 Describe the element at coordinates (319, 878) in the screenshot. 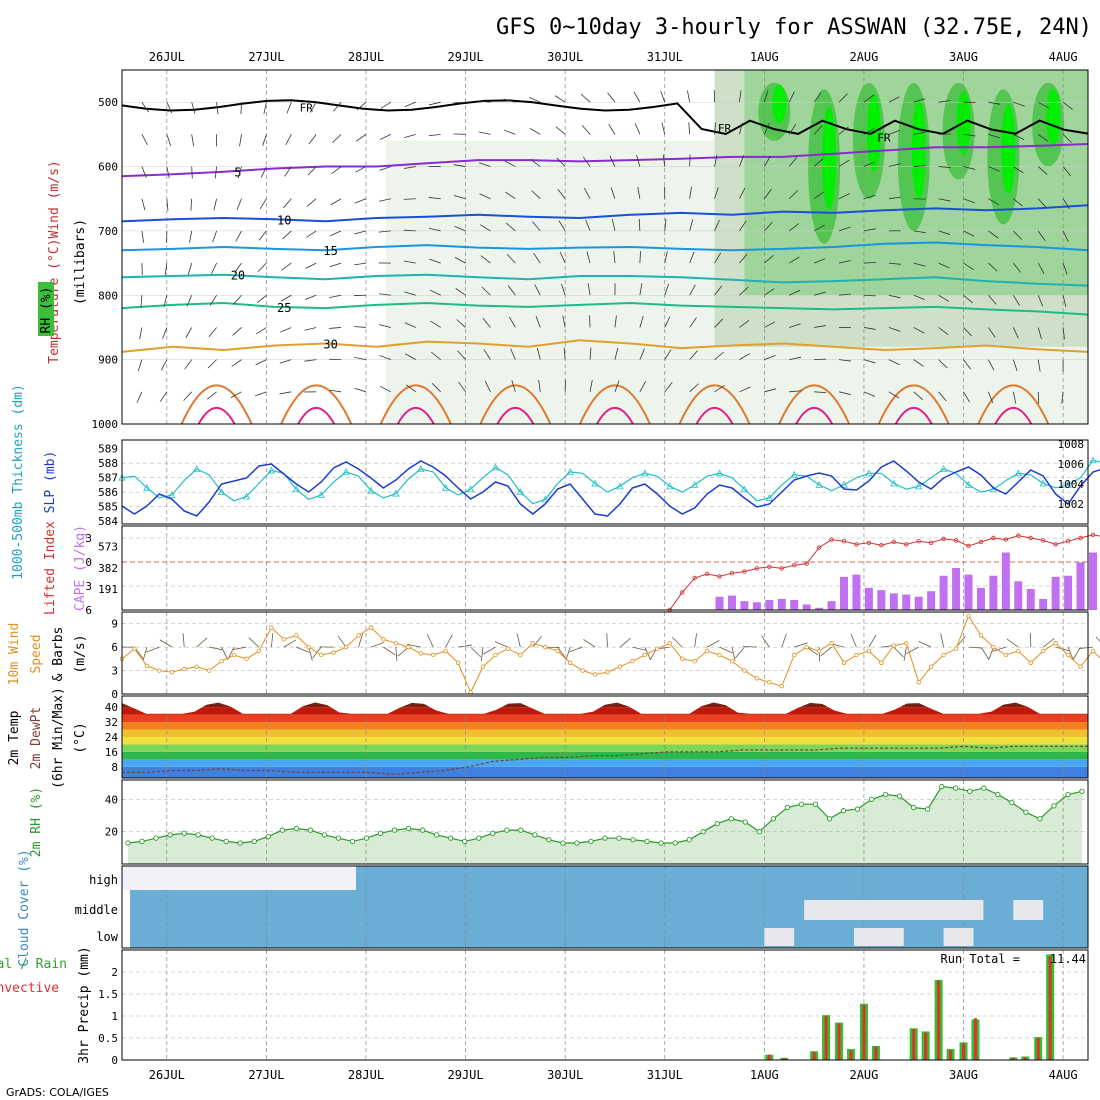

I see `high-cloud-block` at that location.